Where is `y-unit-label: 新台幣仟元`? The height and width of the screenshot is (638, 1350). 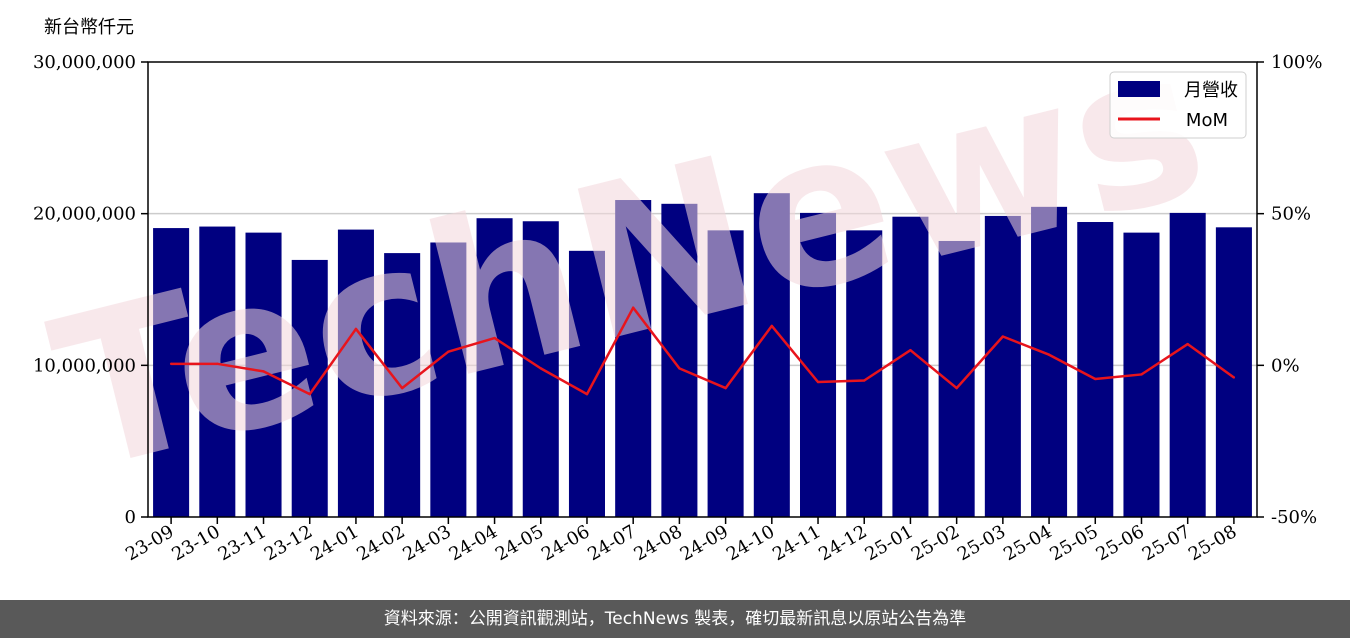 y-unit-label: 新台幣仟元 is located at coordinates (89, 27).